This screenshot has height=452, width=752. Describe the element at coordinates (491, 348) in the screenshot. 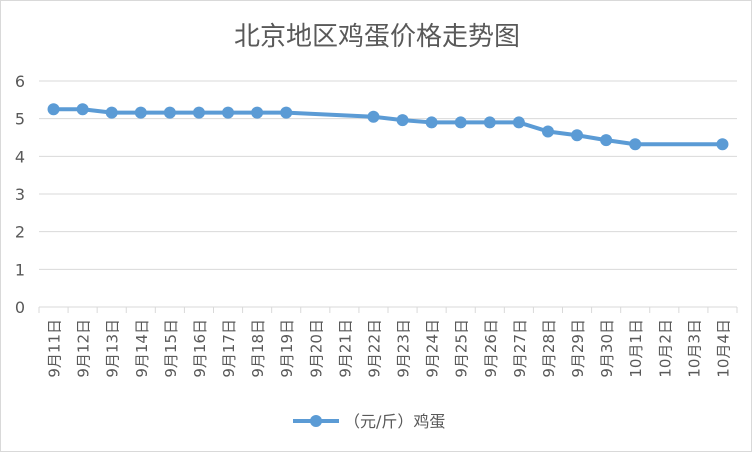

I see `x-tick-label: 9月26日` at that location.